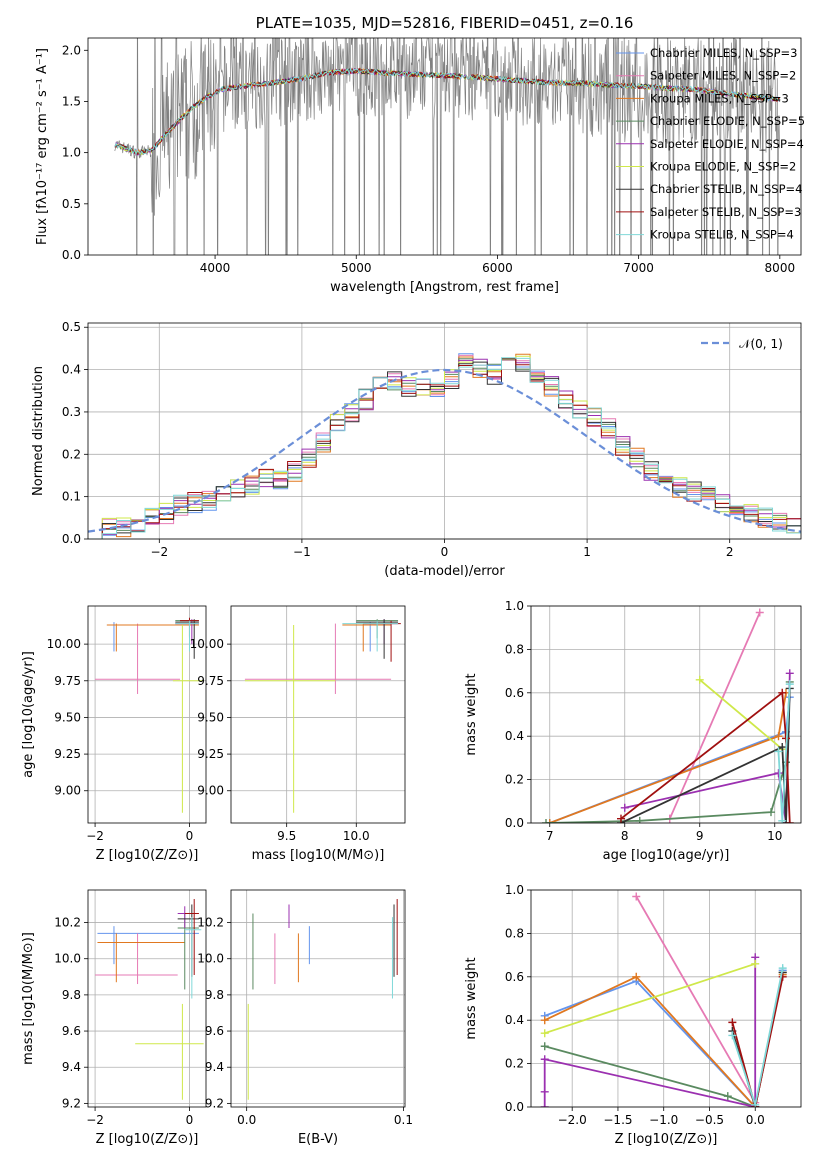 The height and width of the screenshot is (1170, 819). What do you see at coordinates (71, 412) in the screenshot?
I see `y-tick-label: 0.3` at bounding box center [71, 412].